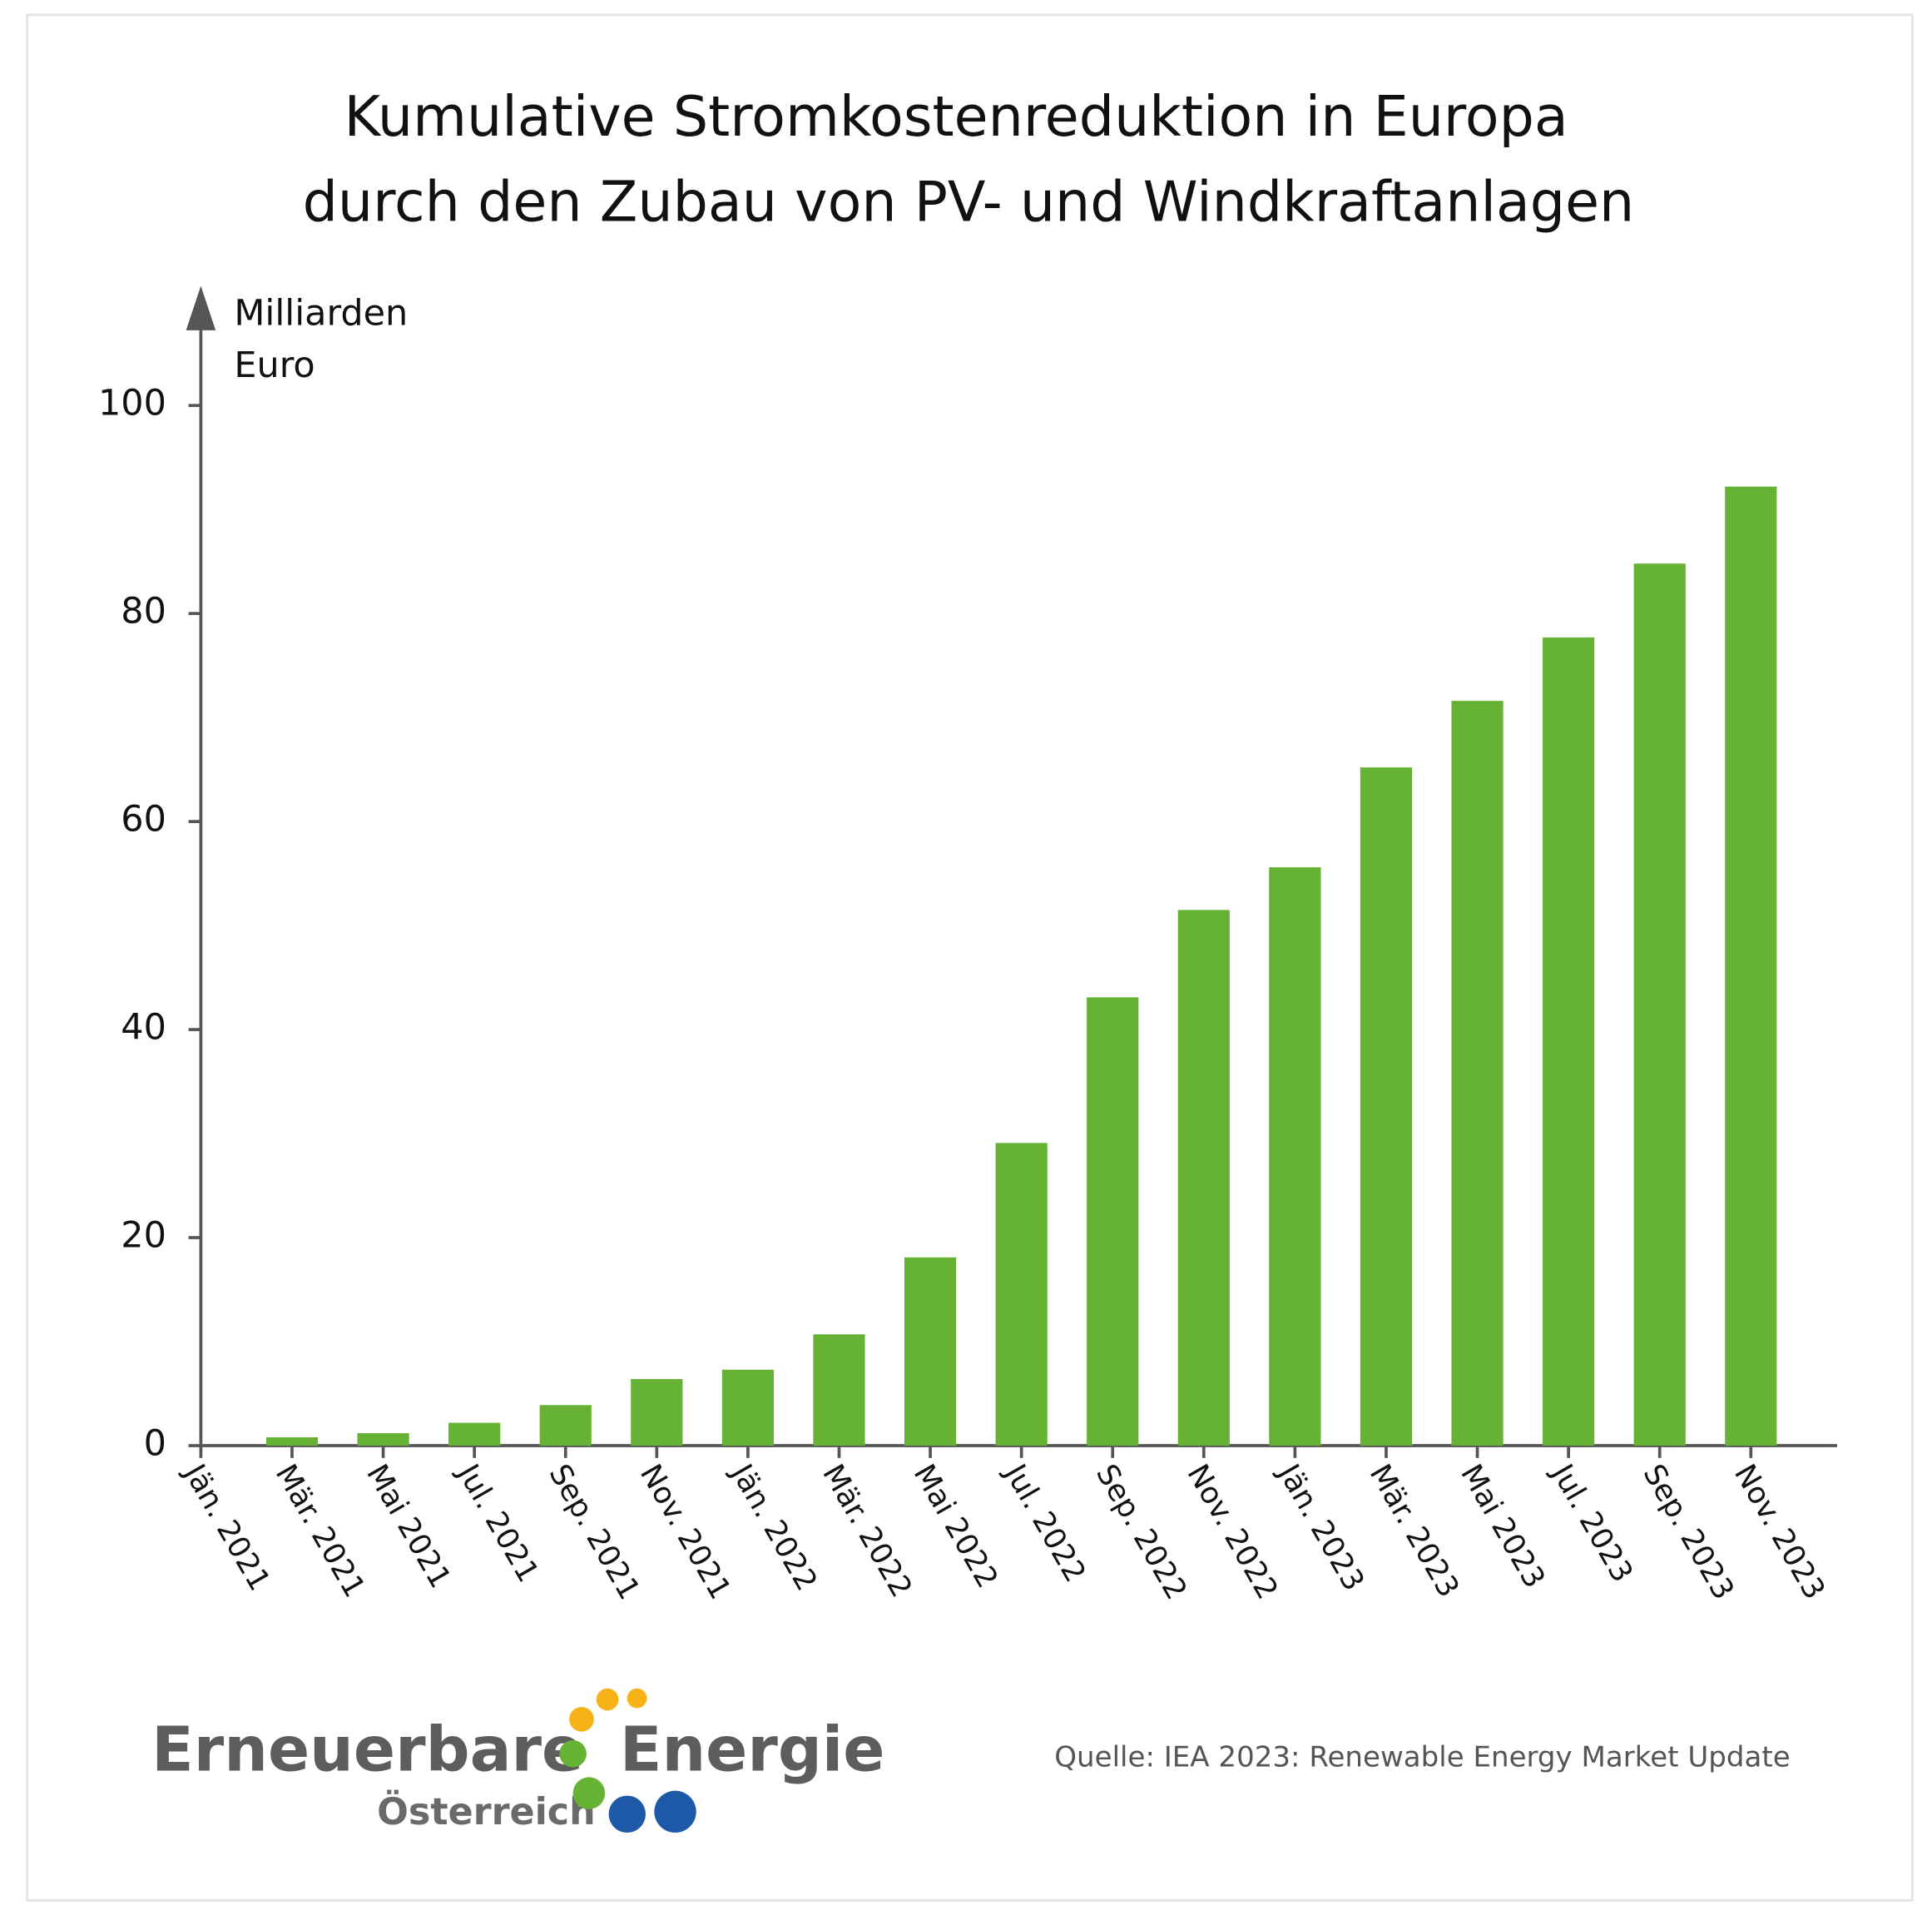  I want to click on y-tick-label: 0, so click(155, 1444).